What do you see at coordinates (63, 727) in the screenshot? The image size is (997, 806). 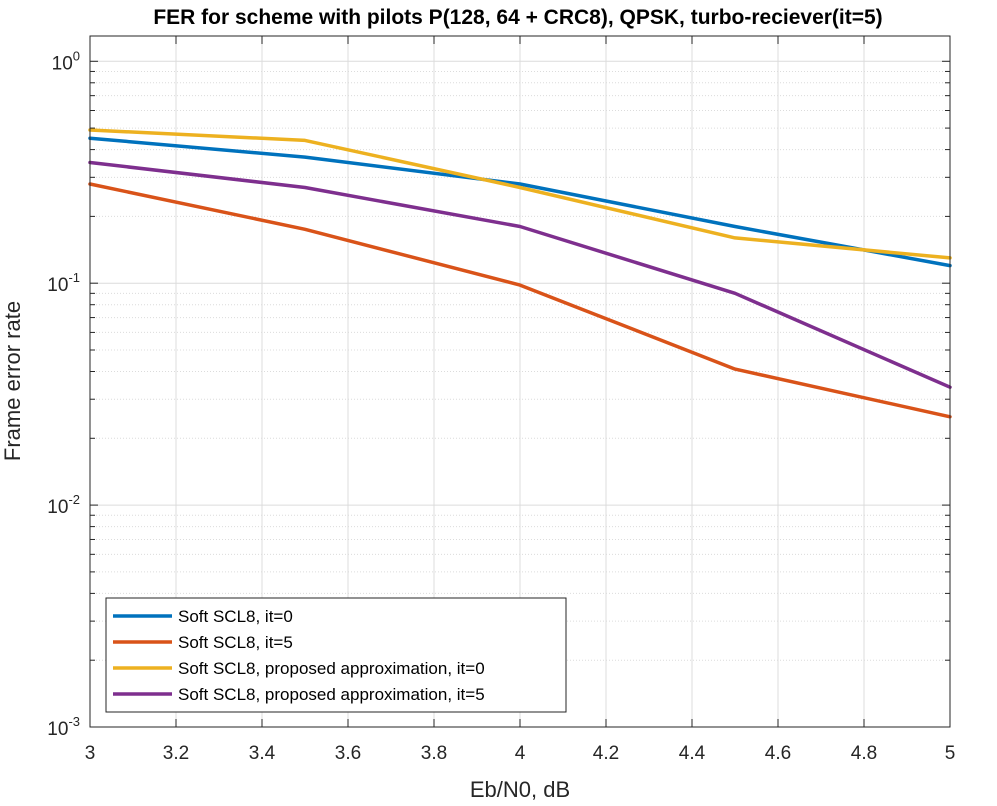 I see `y-tick-label: 10⁻³` at bounding box center [63, 727].